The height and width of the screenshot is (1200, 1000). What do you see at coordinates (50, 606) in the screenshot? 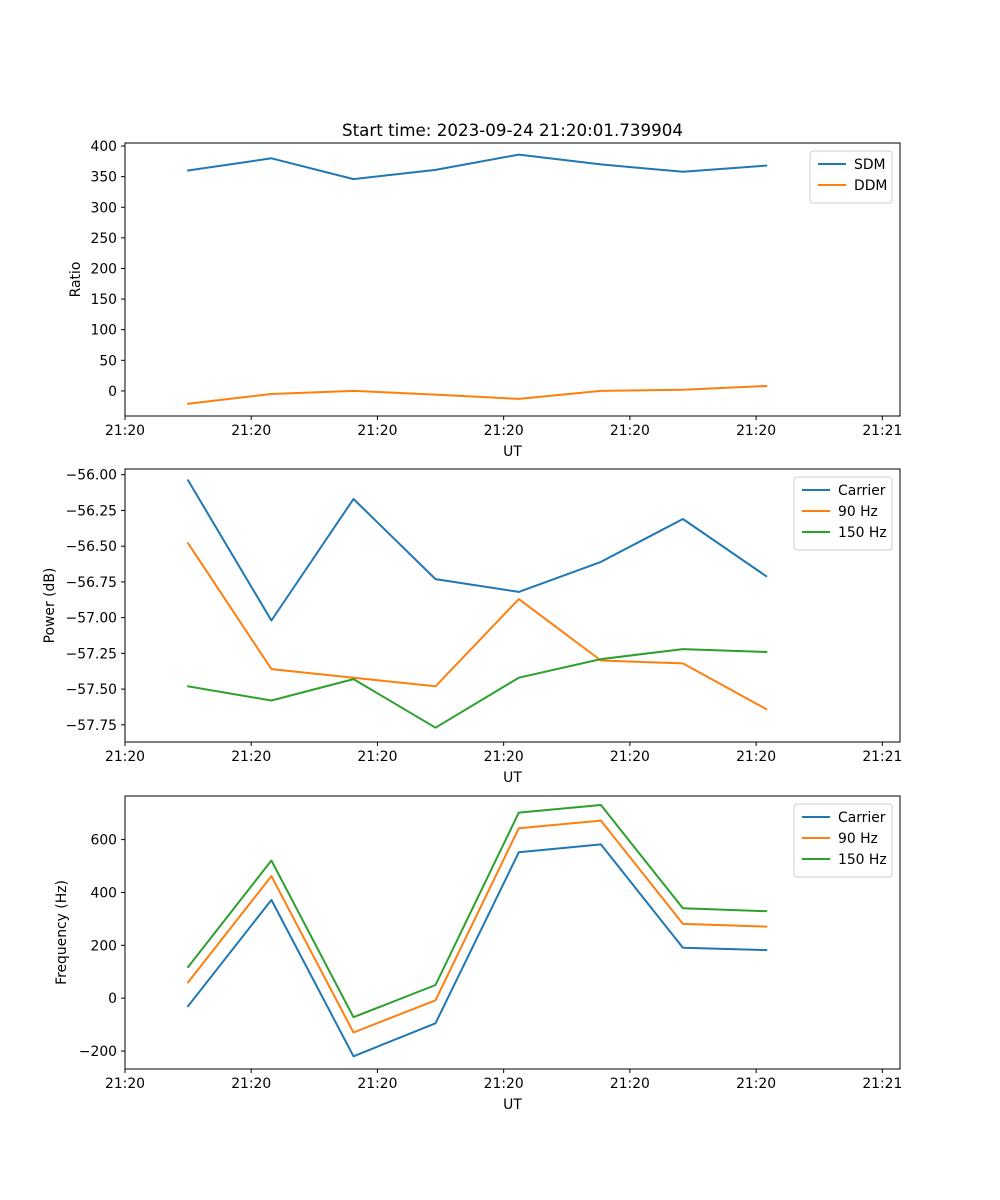
I see `y-axis-label: Power (dB)` at bounding box center [50, 606].